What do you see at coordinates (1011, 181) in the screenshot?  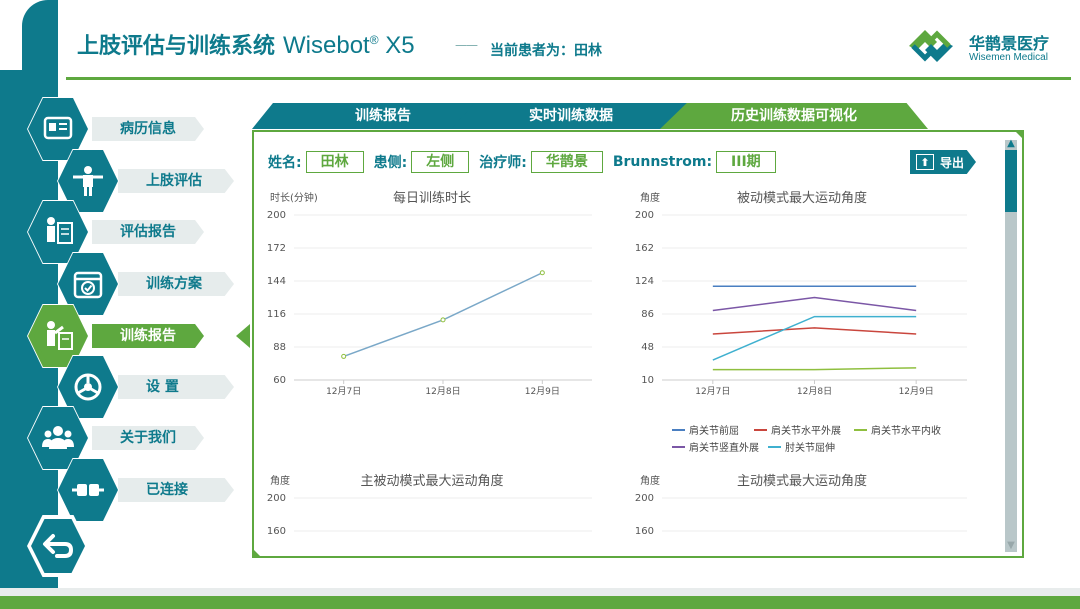 I see `scrollbar-thumb` at bounding box center [1011, 181].